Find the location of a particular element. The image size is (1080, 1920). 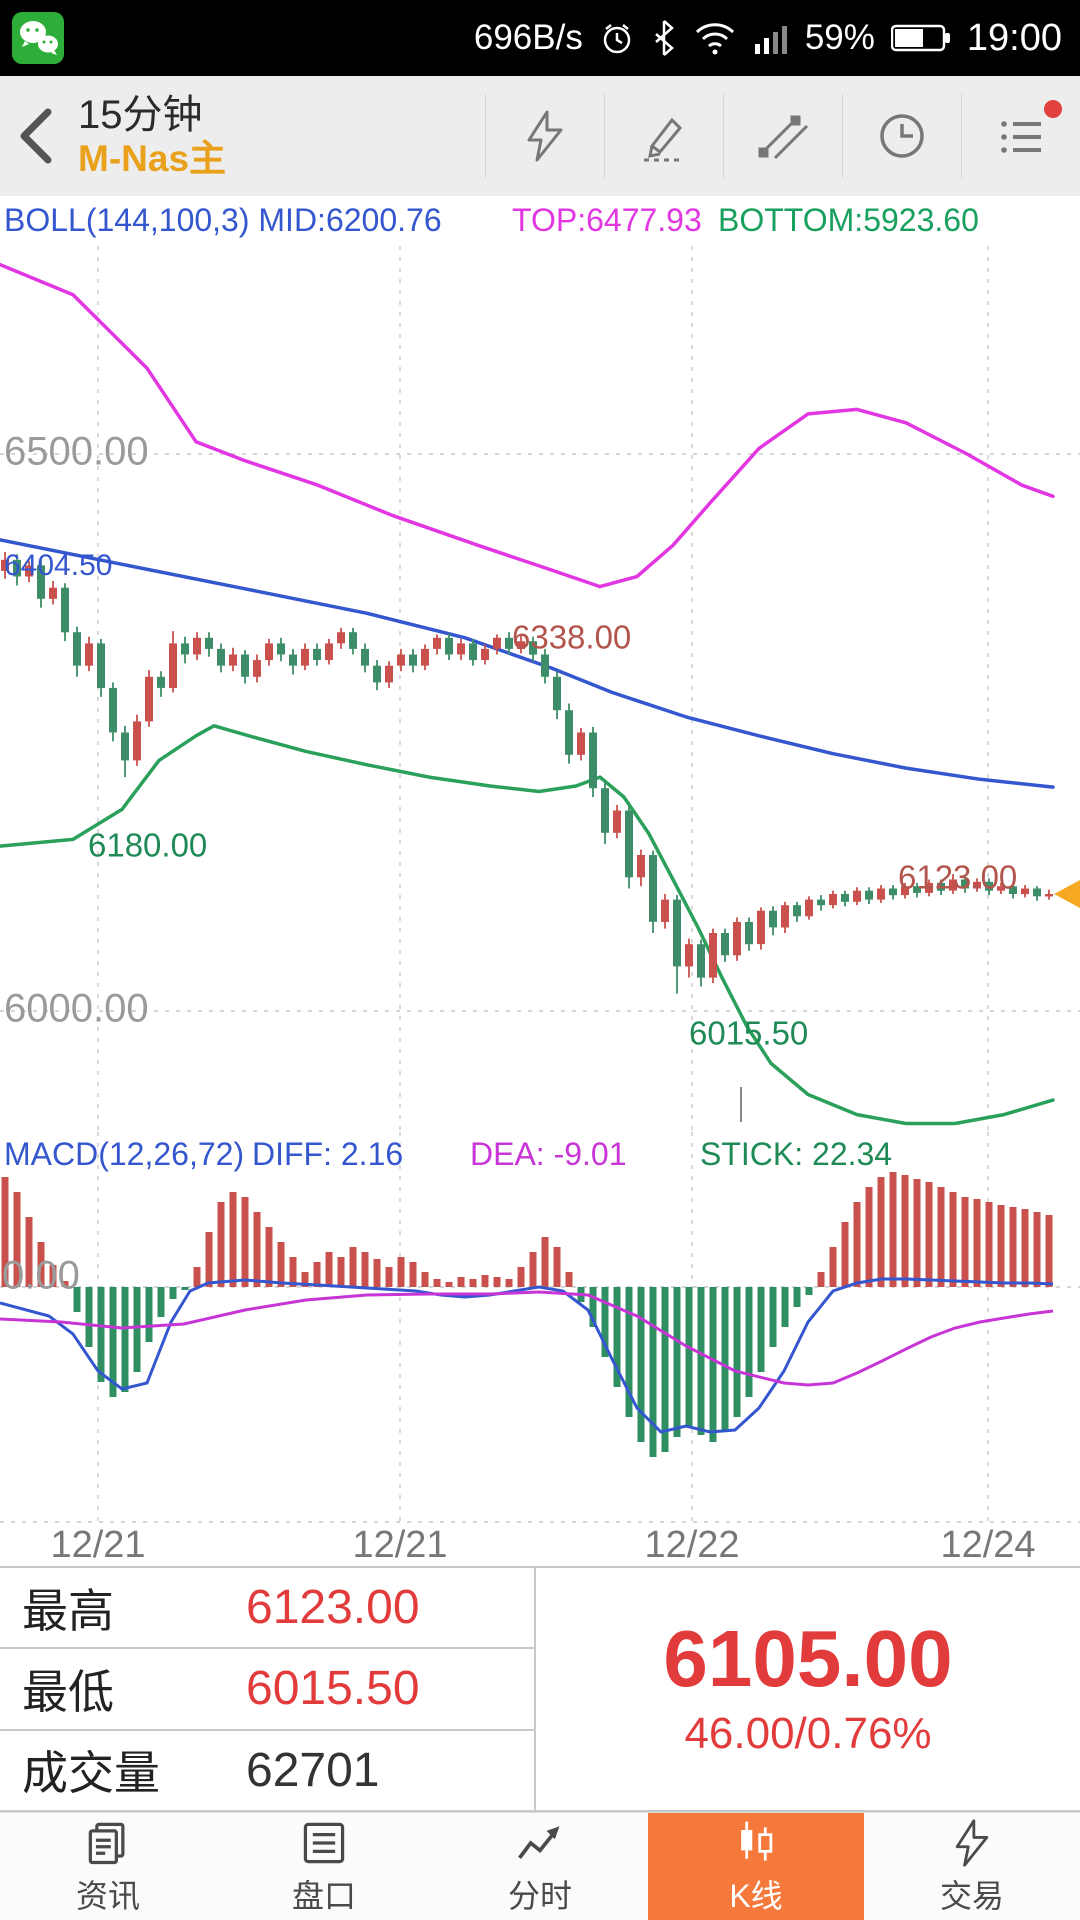

status-time: 19:00 is located at coordinates (1014, 37).